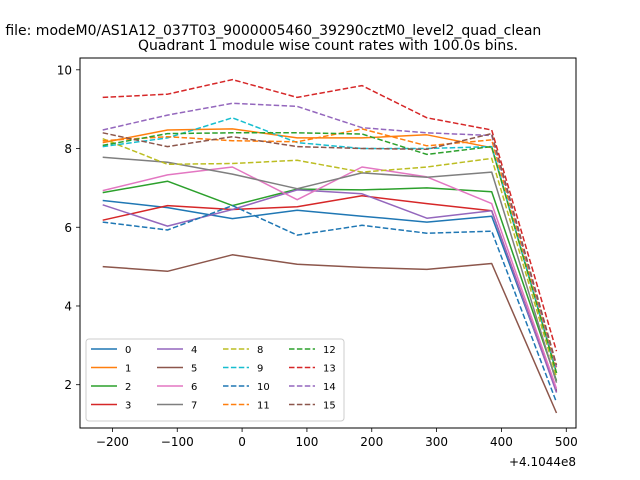 The width and height of the screenshot is (640, 480). Describe the element at coordinates (501, 442) in the screenshot. I see `x-tick-label: 400` at that location.